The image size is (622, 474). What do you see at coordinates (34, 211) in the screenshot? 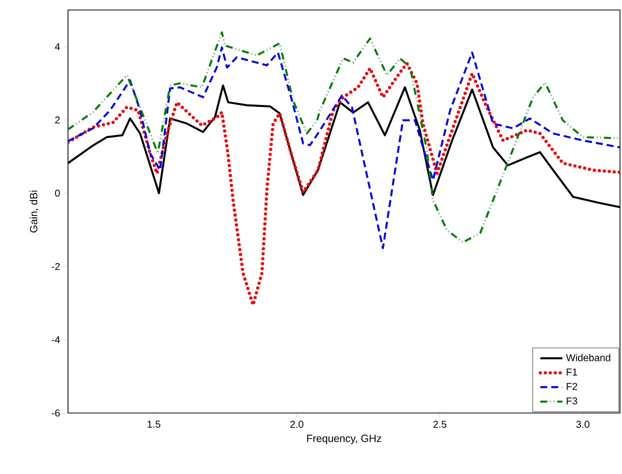
I see `y-axis-title: Gain, dBi` at bounding box center [34, 211].